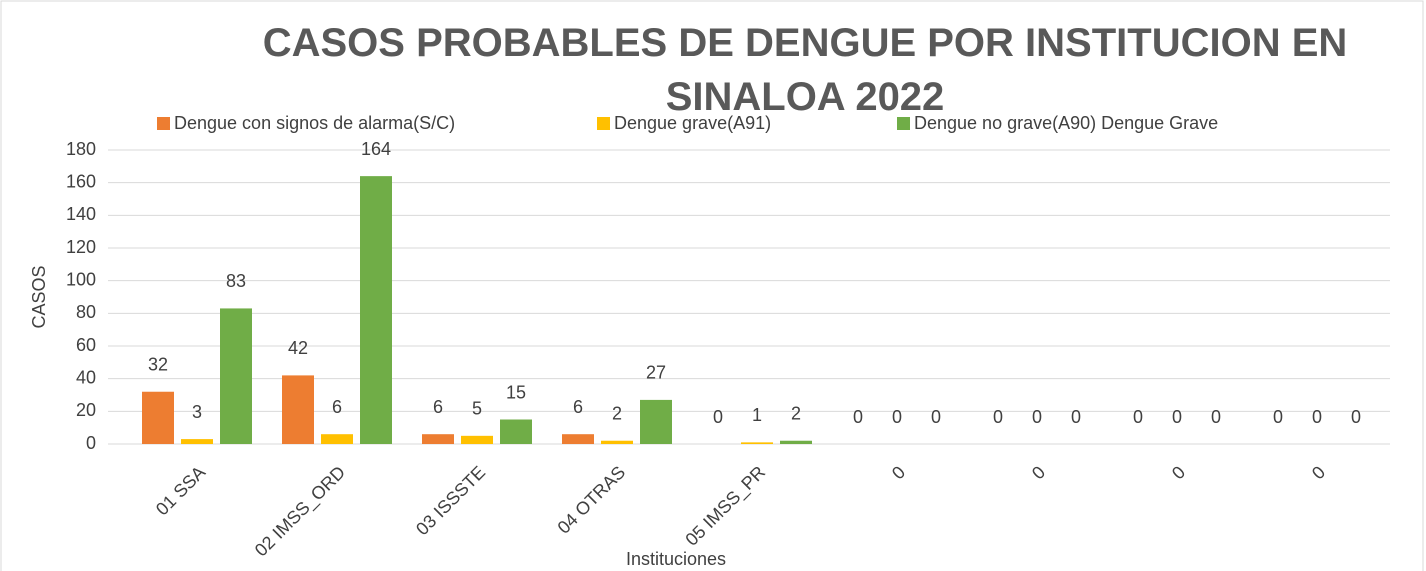 The image size is (1426, 571). Describe the element at coordinates (236, 281) in the screenshot. I see `value-label: 83` at that location.